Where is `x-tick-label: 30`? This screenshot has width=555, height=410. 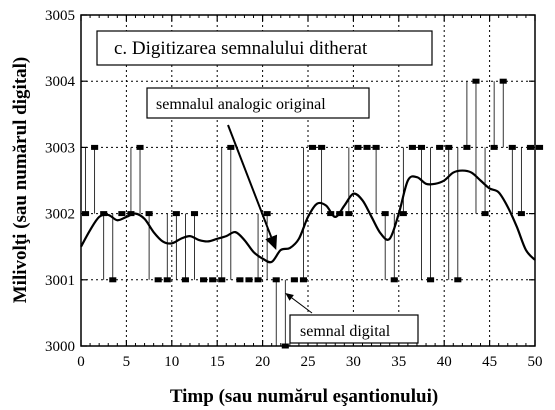 x-tick-label: 30 is located at coordinates (353, 362).